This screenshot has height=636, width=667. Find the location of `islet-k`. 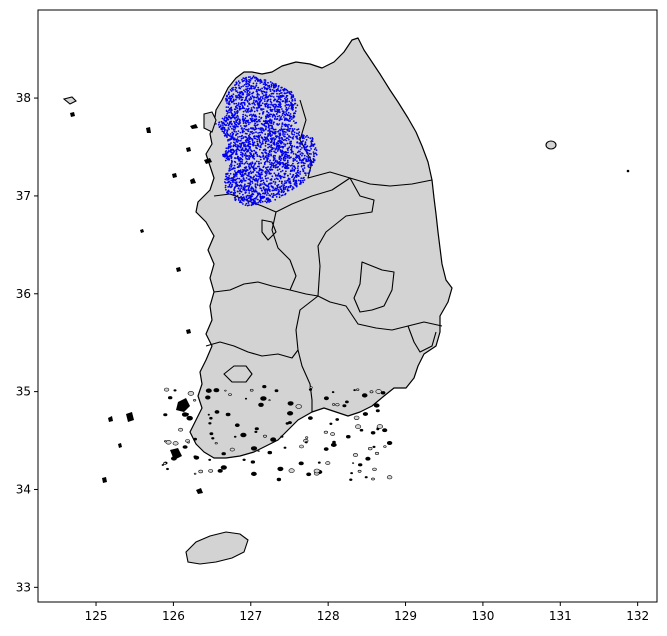

islet-k is located at coordinates (130, 417).